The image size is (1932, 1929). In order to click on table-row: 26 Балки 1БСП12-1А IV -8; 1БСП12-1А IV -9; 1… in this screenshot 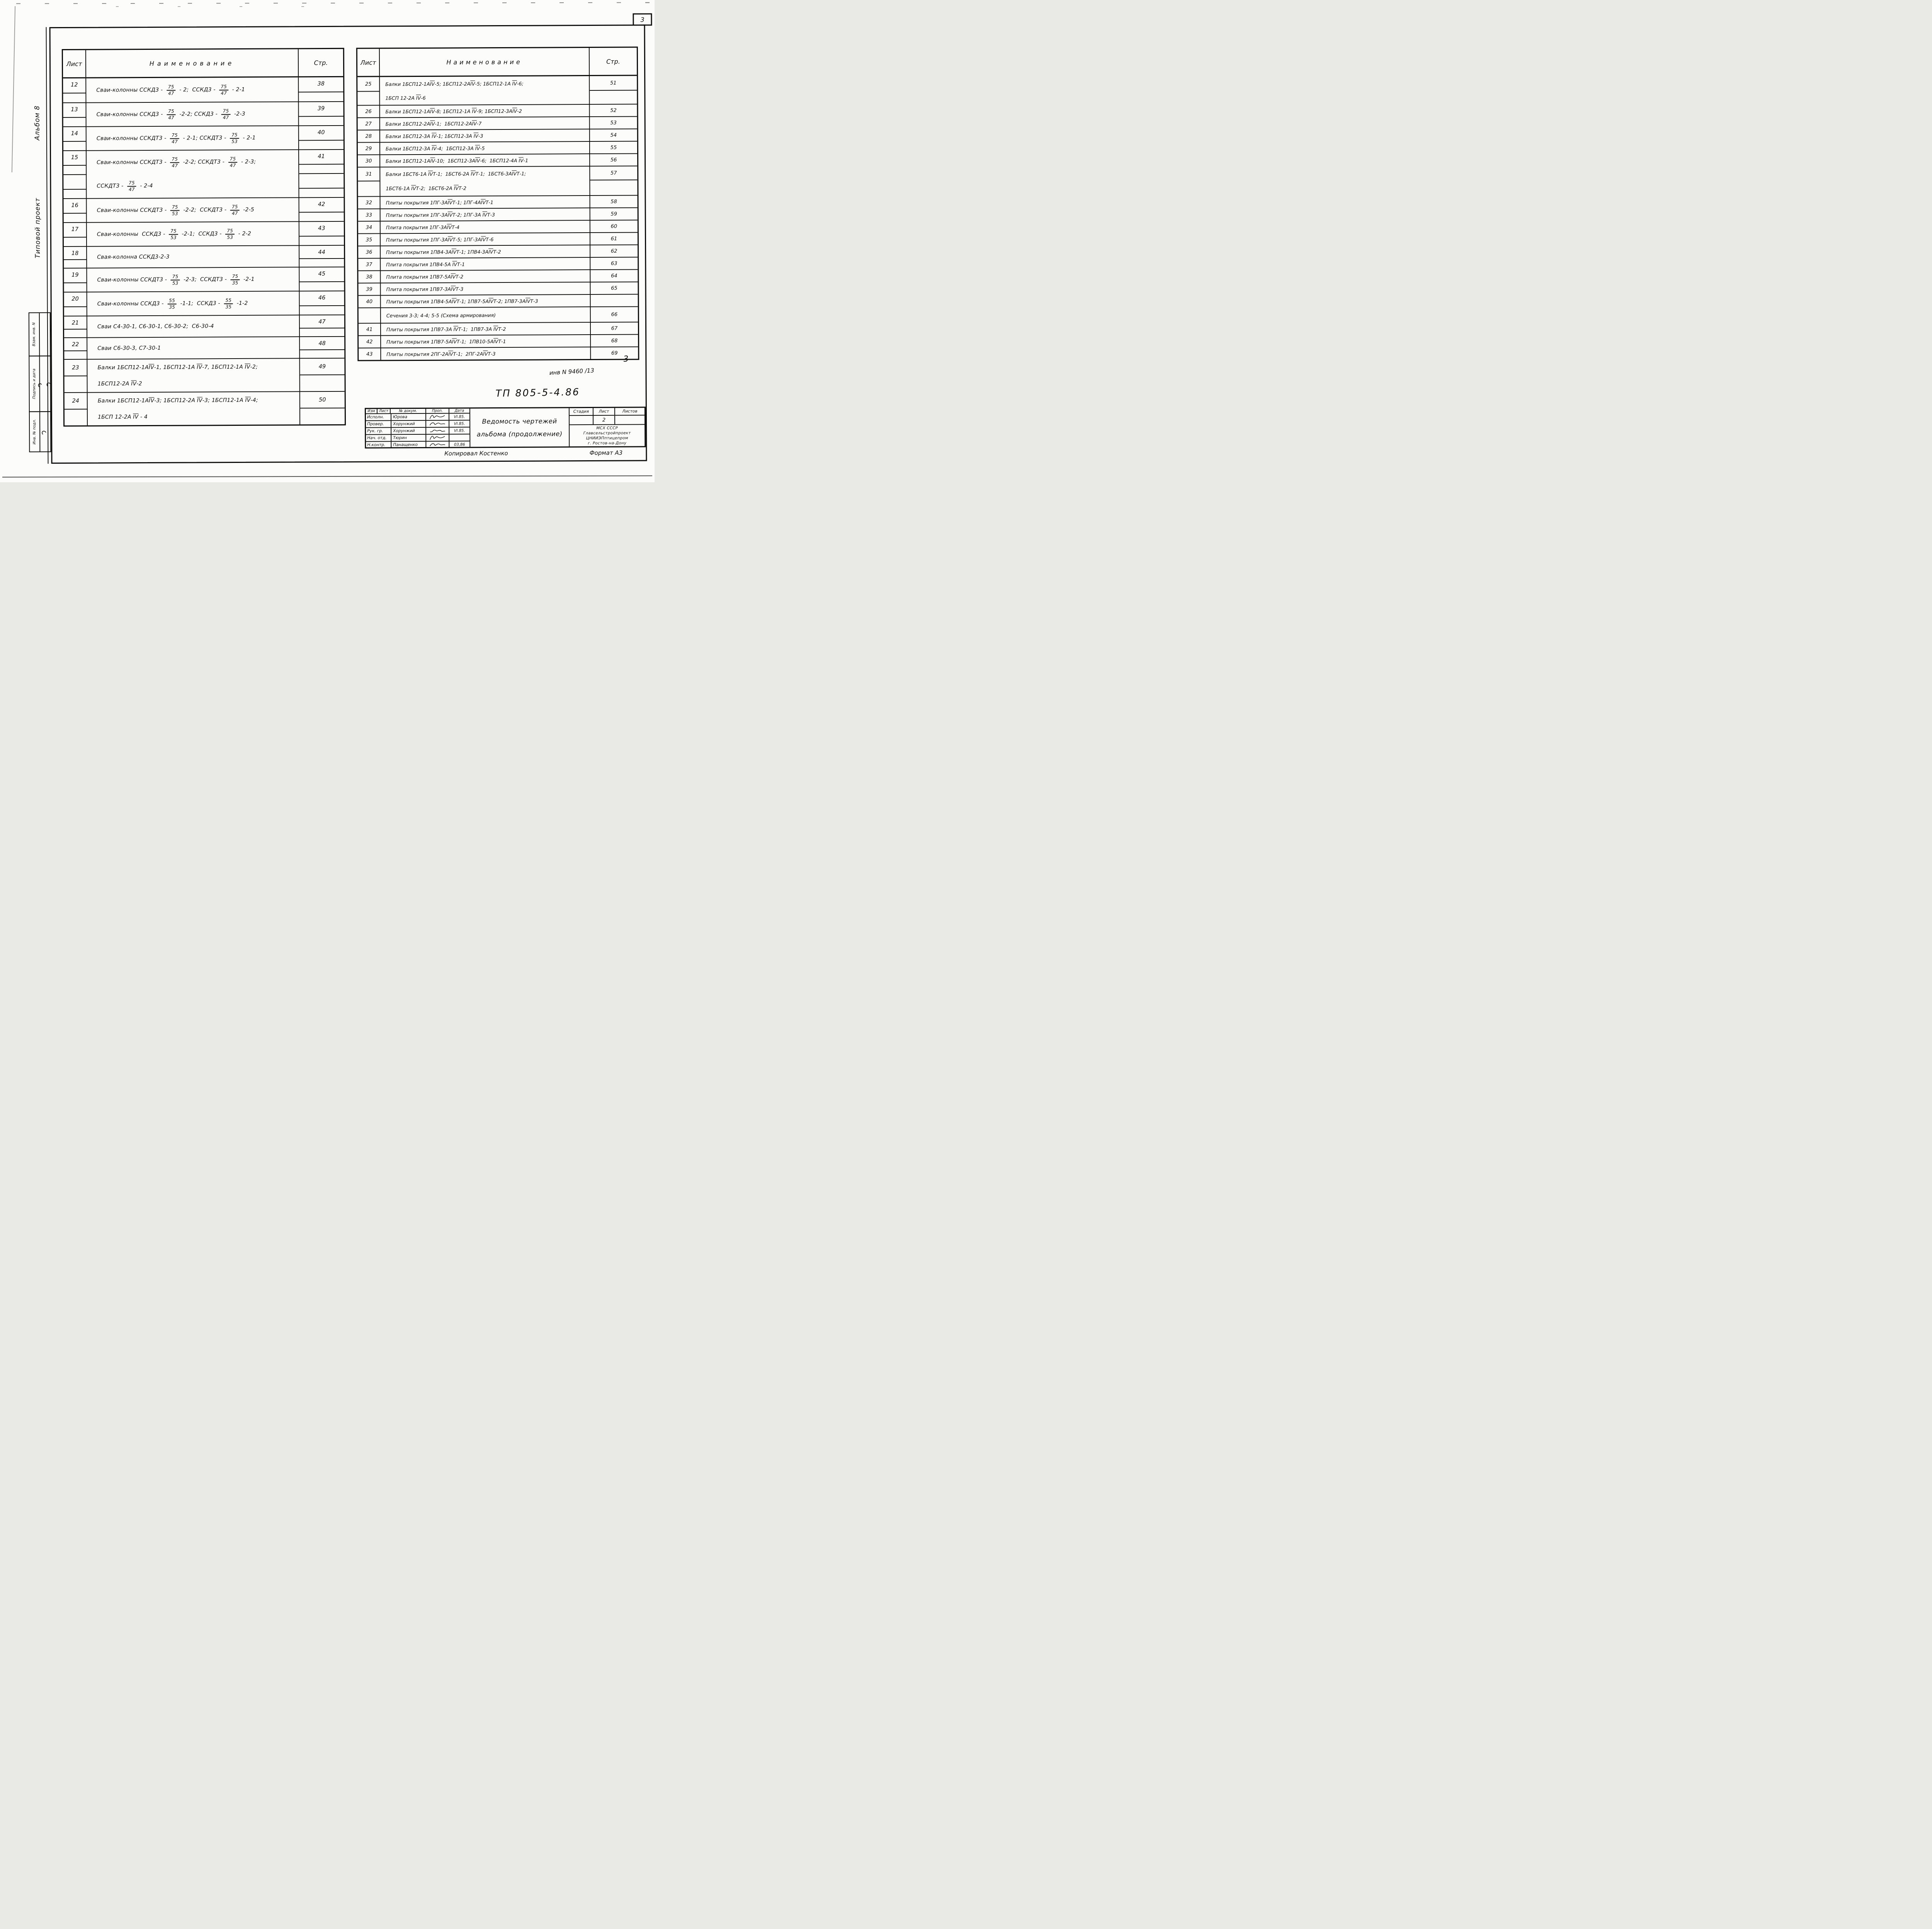, I will do `click(497, 110)`.